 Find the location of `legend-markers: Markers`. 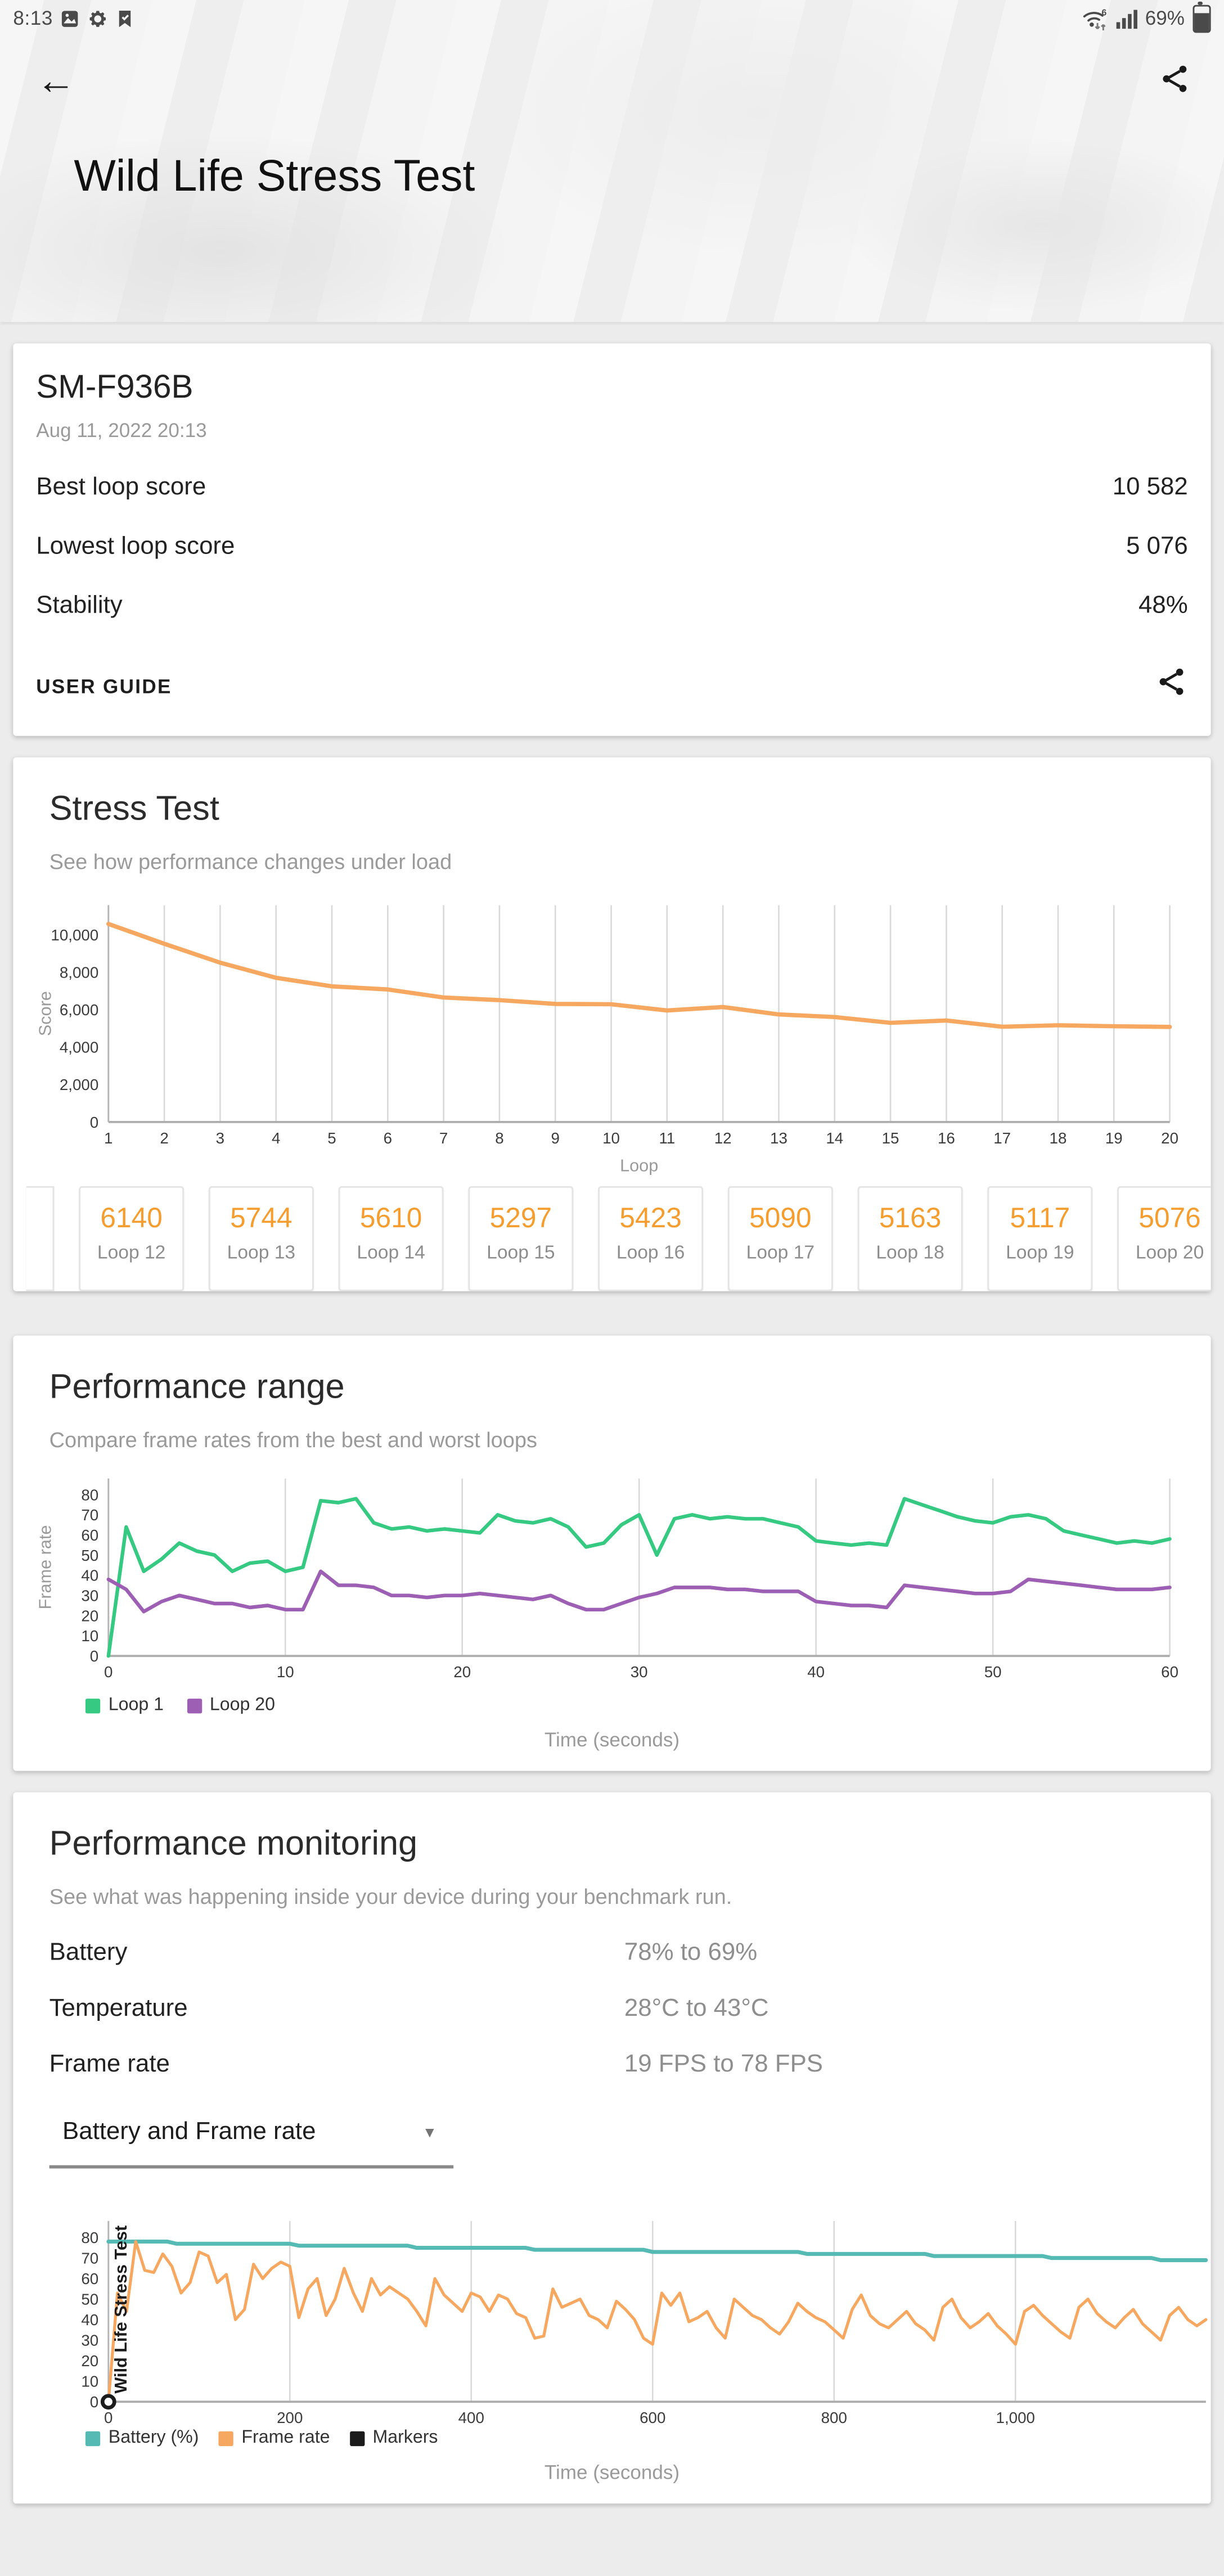

legend-markers: Markers is located at coordinates (393, 2438).